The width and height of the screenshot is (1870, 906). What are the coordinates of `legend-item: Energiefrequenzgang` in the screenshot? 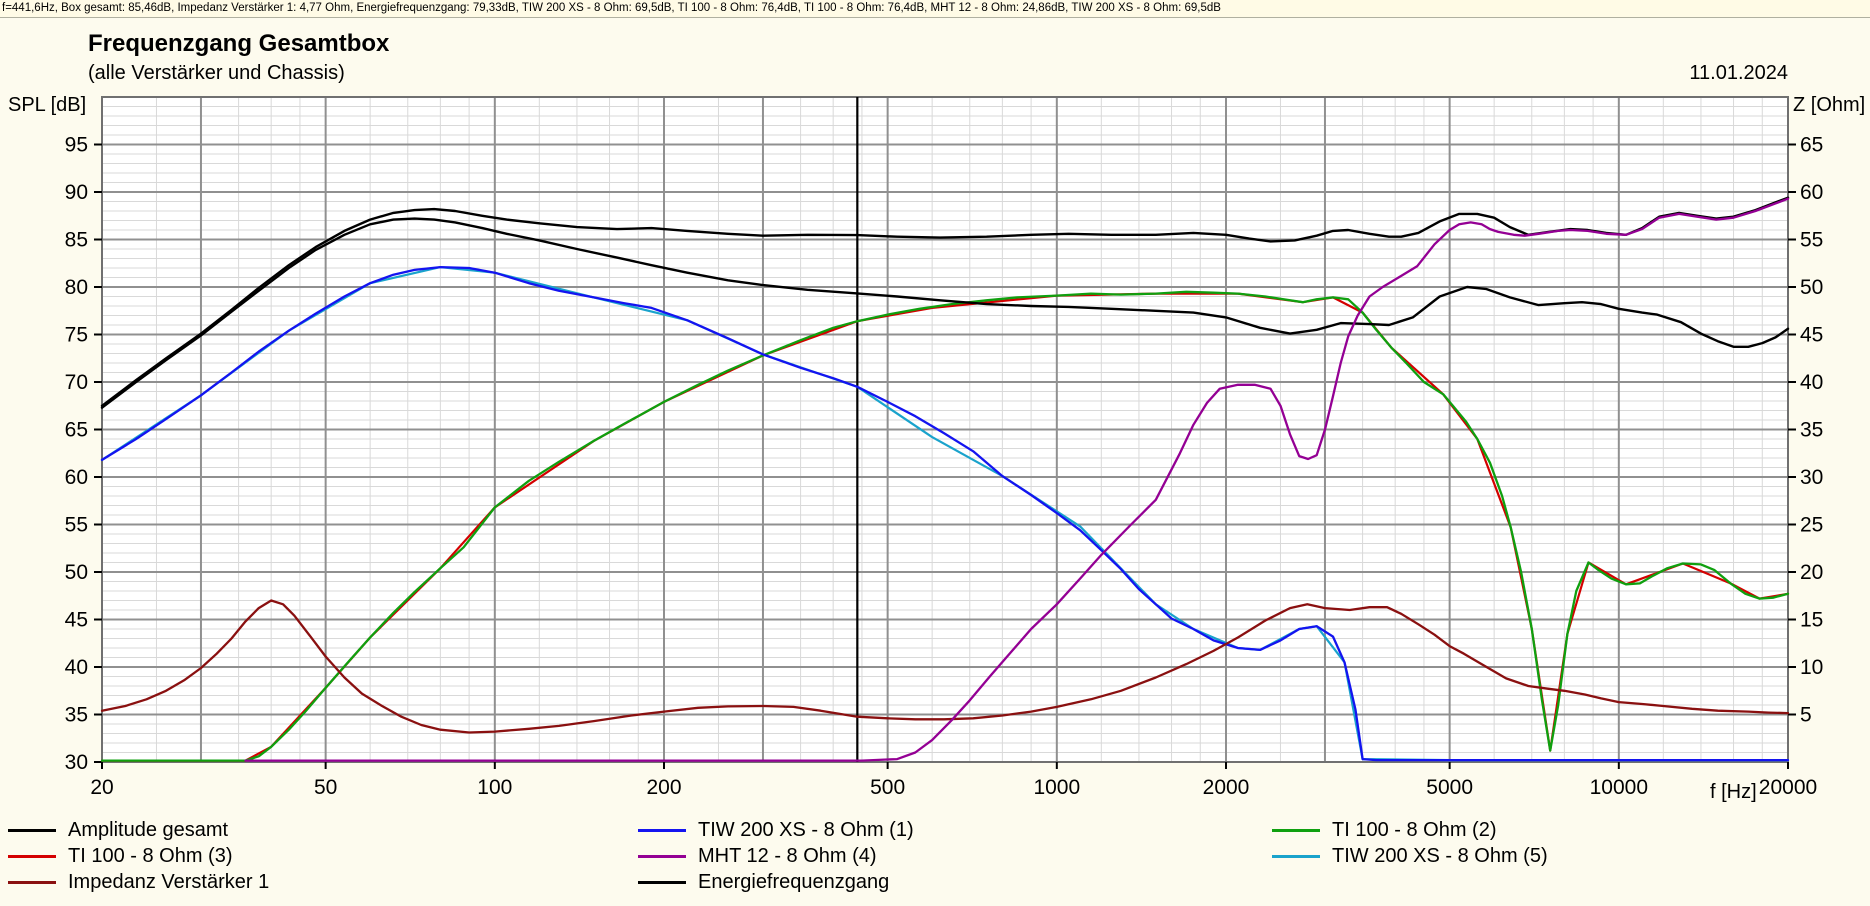 It's located at (763, 882).